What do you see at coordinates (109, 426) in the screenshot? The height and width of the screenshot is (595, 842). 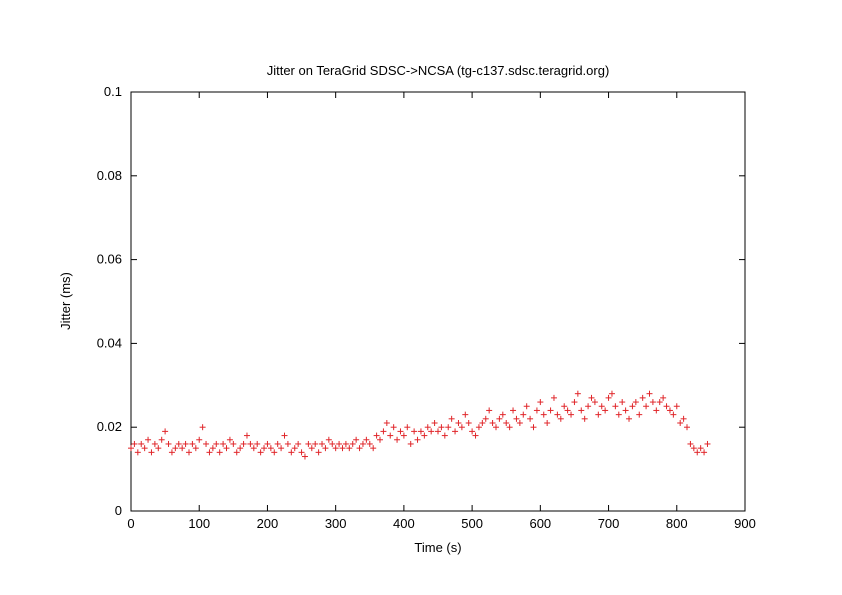 I see `y-tick-label: 0.02` at bounding box center [109, 426].